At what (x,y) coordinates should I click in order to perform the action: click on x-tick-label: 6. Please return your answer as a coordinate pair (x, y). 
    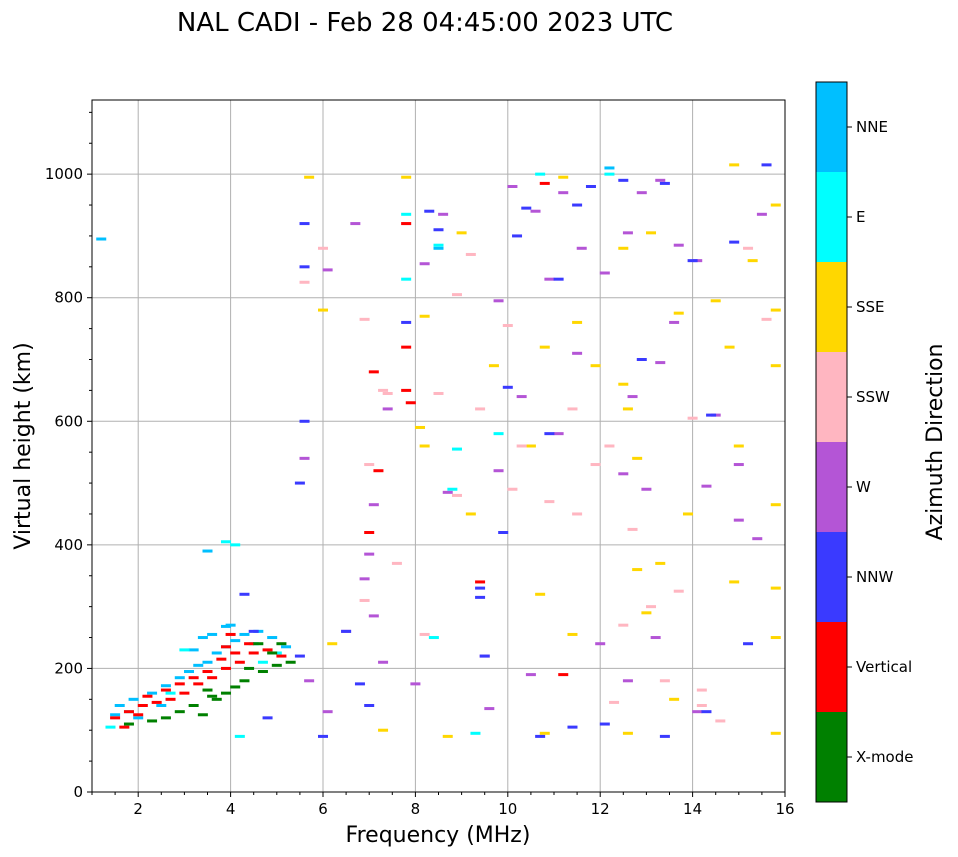
    Looking at the image, I should click on (323, 809).